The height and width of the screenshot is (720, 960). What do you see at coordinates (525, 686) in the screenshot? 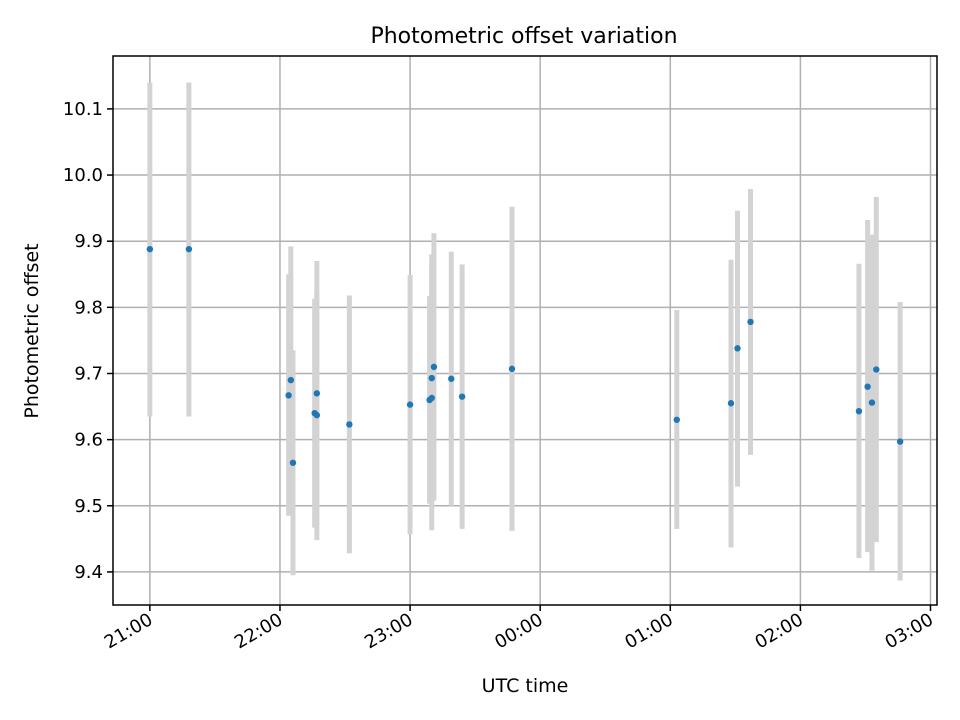
I see `x-axis-label: UTC time` at bounding box center [525, 686].